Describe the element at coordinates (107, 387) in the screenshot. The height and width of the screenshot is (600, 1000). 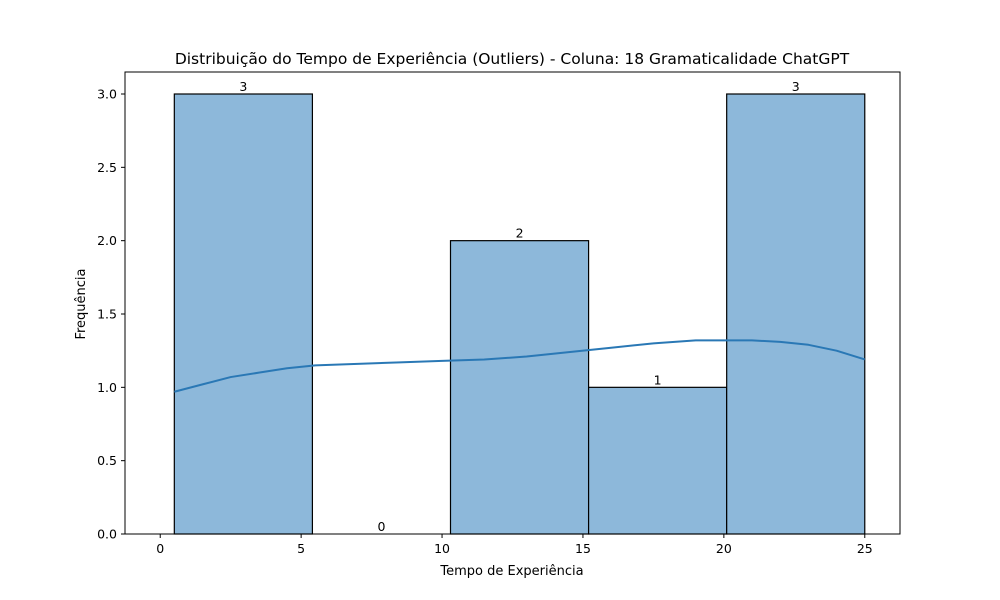
I see `y-tick-label: 1.0` at that location.